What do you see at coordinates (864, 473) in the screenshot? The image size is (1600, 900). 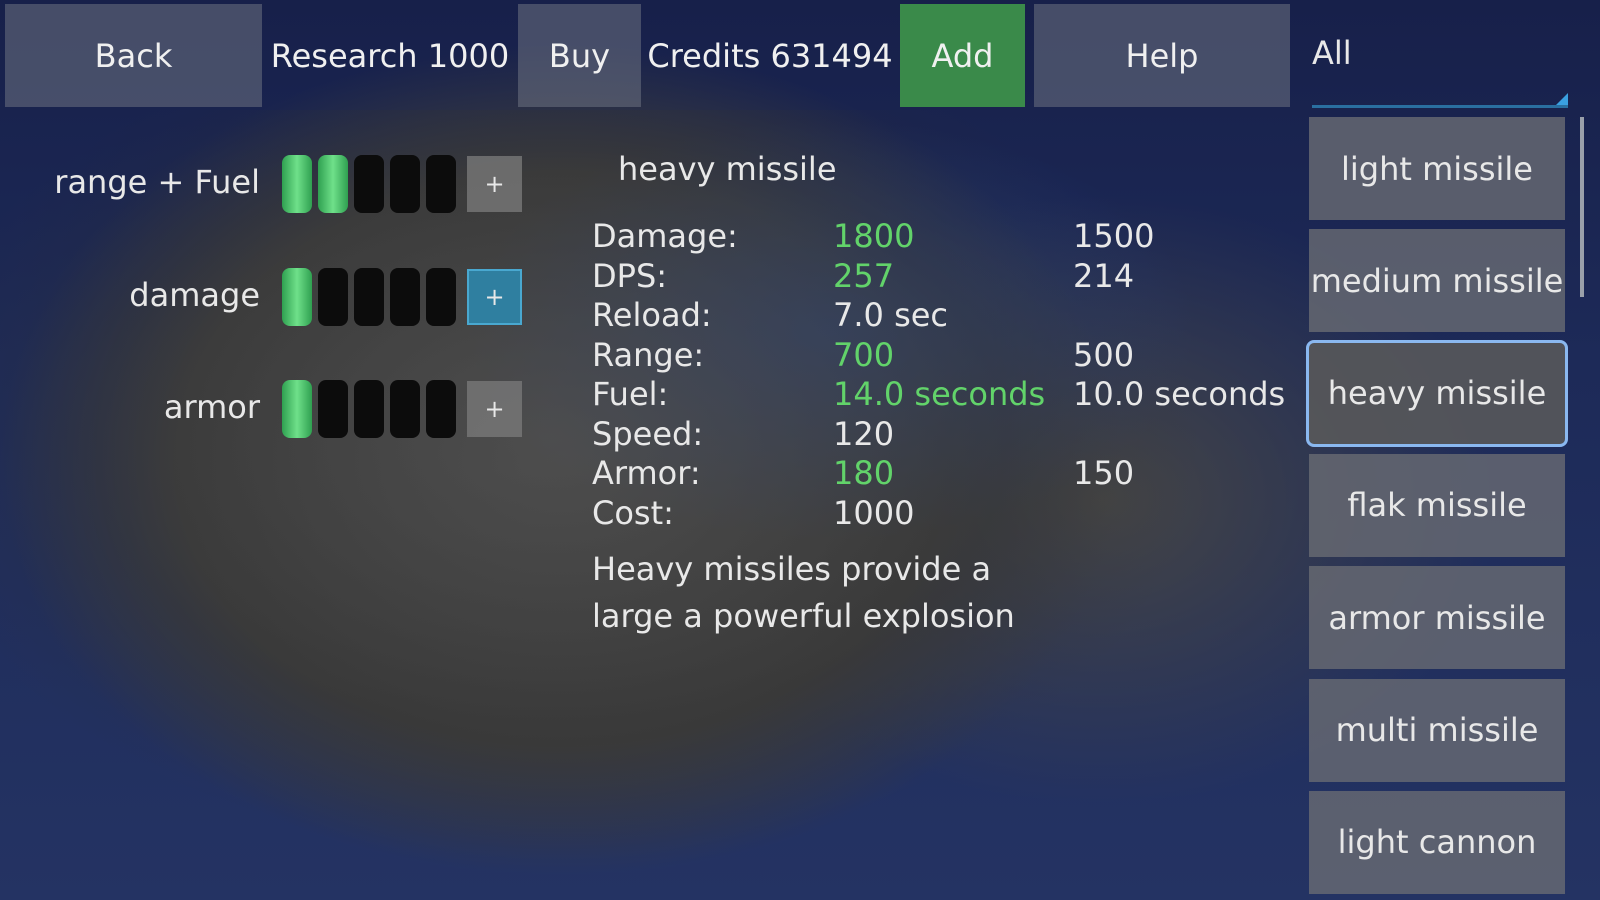 I see `stat-value: 180` at bounding box center [864, 473].